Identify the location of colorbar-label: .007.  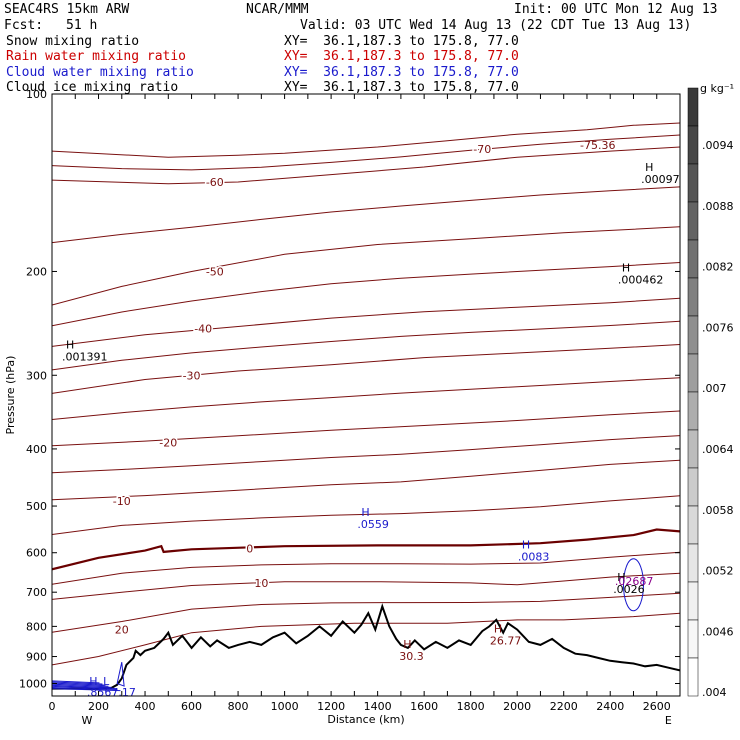
(714, 388).